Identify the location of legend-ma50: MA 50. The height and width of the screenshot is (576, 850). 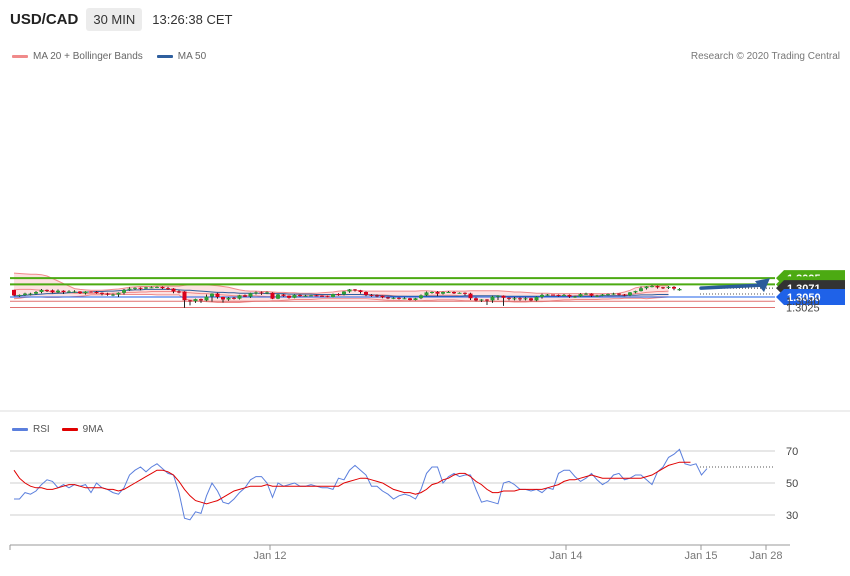
(181, 56).